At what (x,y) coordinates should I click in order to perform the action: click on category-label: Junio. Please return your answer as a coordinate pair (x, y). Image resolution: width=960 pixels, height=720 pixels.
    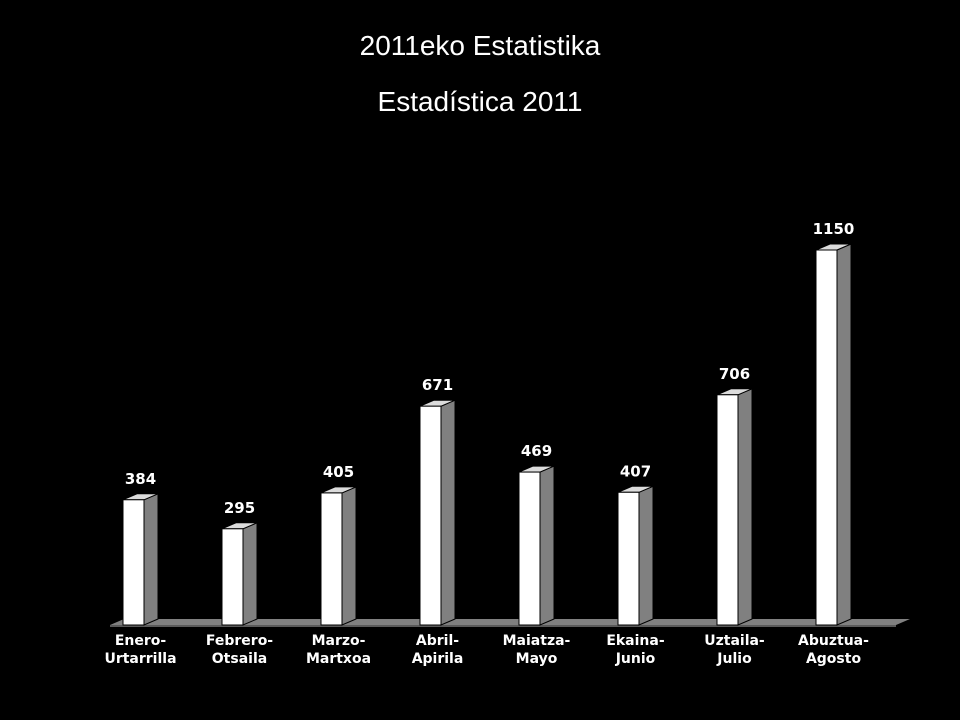
    Looking at the image, I should click on (635, 659).